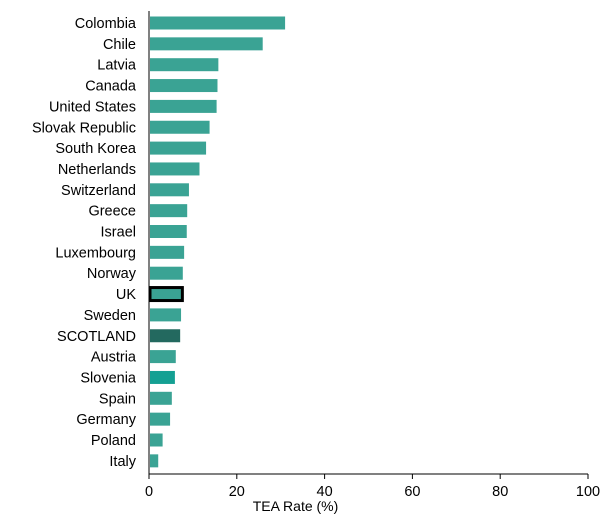 This screenshot has width=612, height=520. What do you see at coordinates (117, 66) in the screenshot?
I see `category-label-latvia: Latvia` at bounding box center [117, 66].